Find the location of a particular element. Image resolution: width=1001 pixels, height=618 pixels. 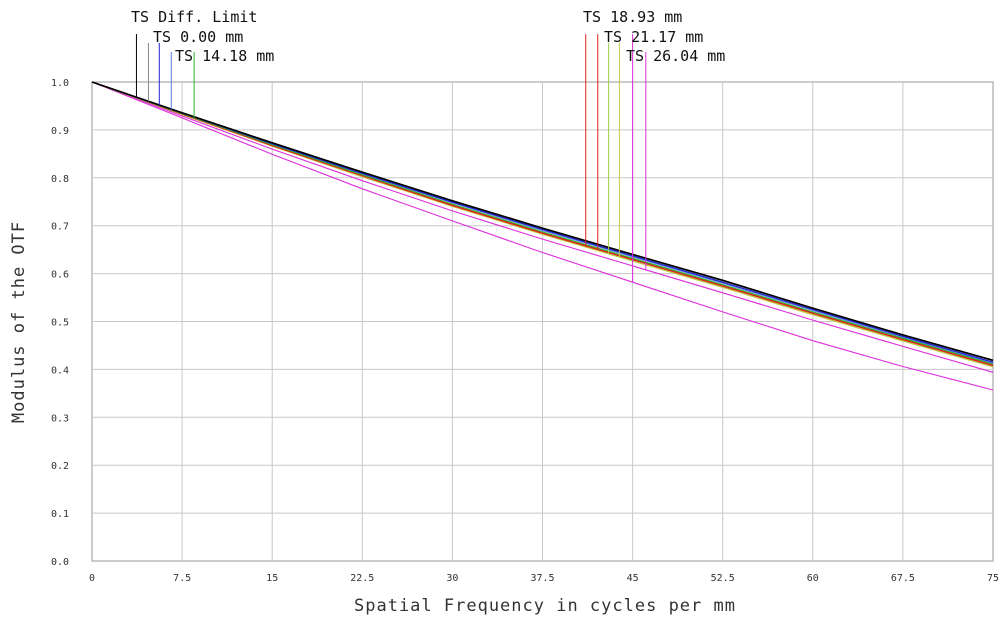

y-tick-label: 0.8 is located at coordinates (60, 179).